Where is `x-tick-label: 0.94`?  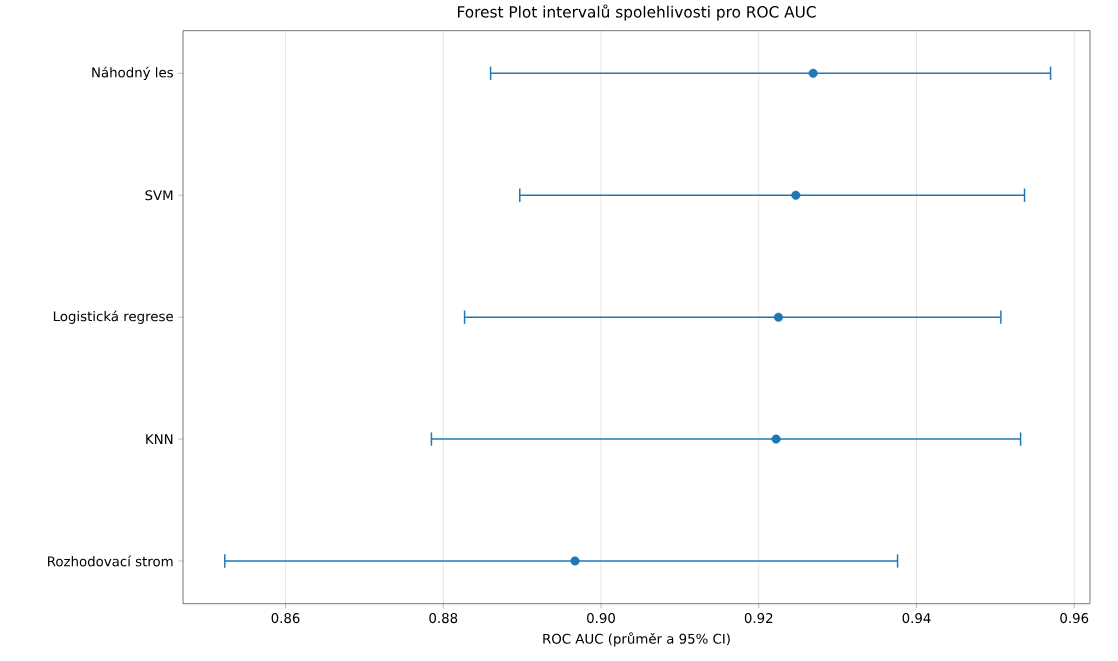 x-tick-label: 0.94 is located at coordinates (916, 618).